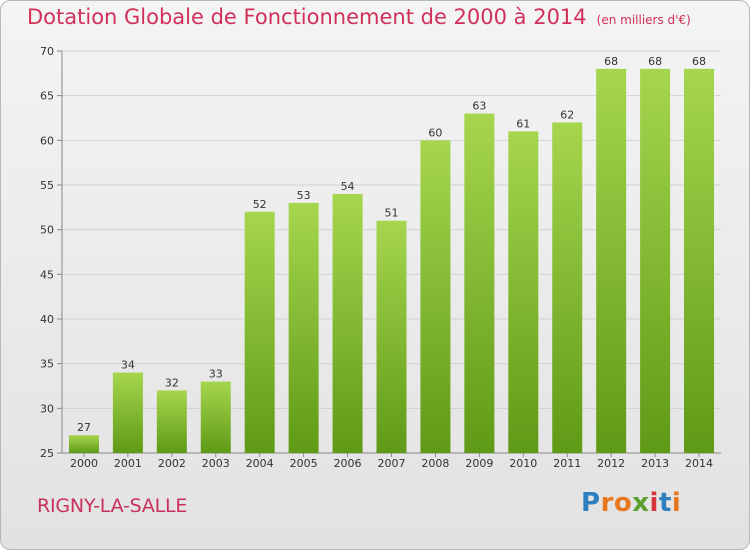 This screenshot has height=550, width=750. I want to click on x-tick-label: 2002, so click(172, 463).